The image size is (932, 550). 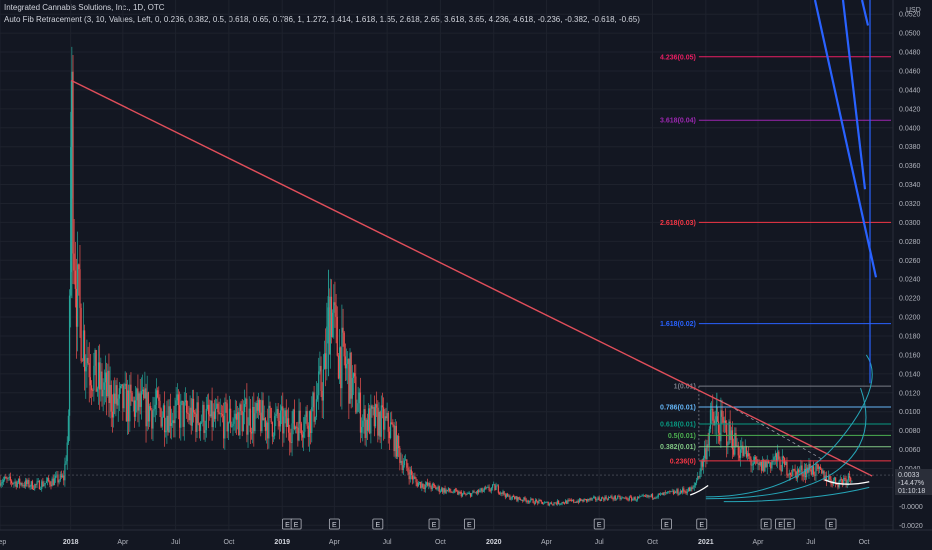 What do you see at coordinates (796, 494) in the screenshot?
I see `channel-curve-lower` at bounding box center [796, 494].